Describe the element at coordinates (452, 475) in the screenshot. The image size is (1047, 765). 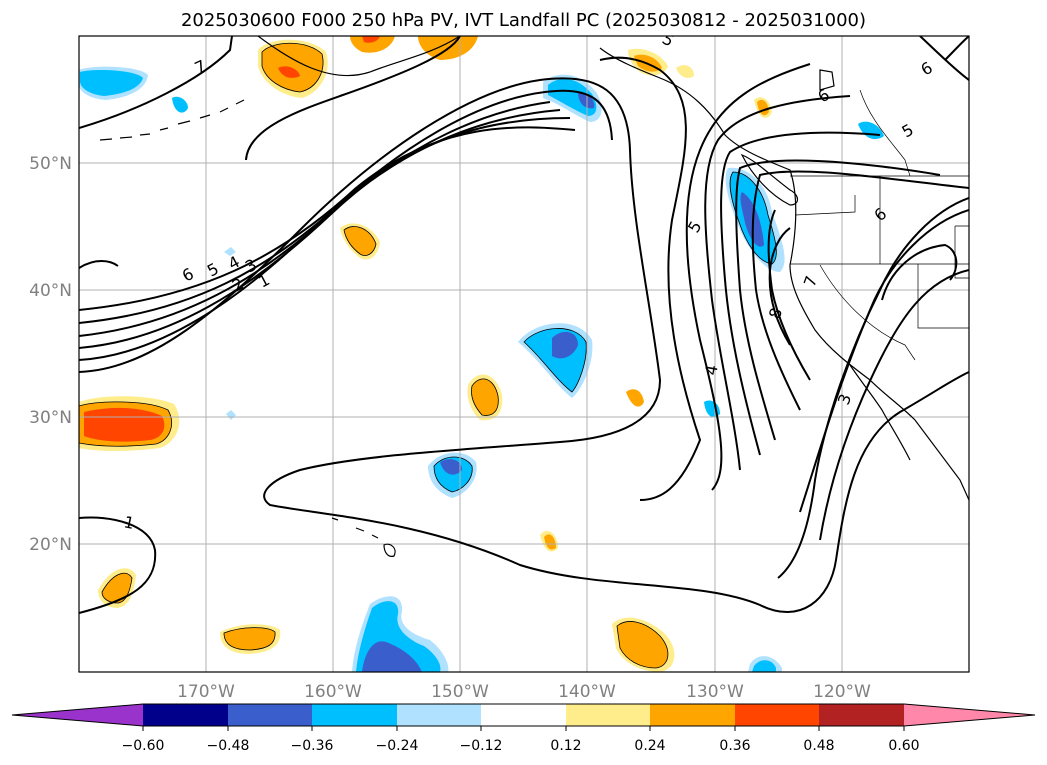
I see `negative-anomaly-south` at that location.